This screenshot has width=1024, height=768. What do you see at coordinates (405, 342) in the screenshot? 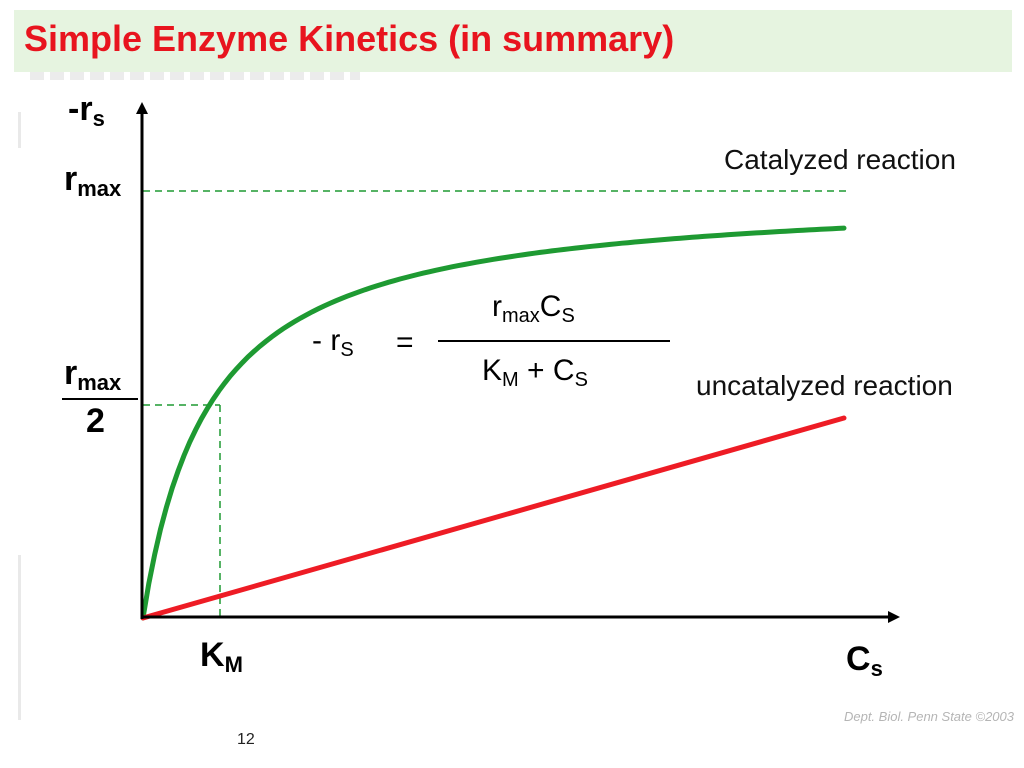
I see `equation-equals: =` at bounding box center [405, 342].